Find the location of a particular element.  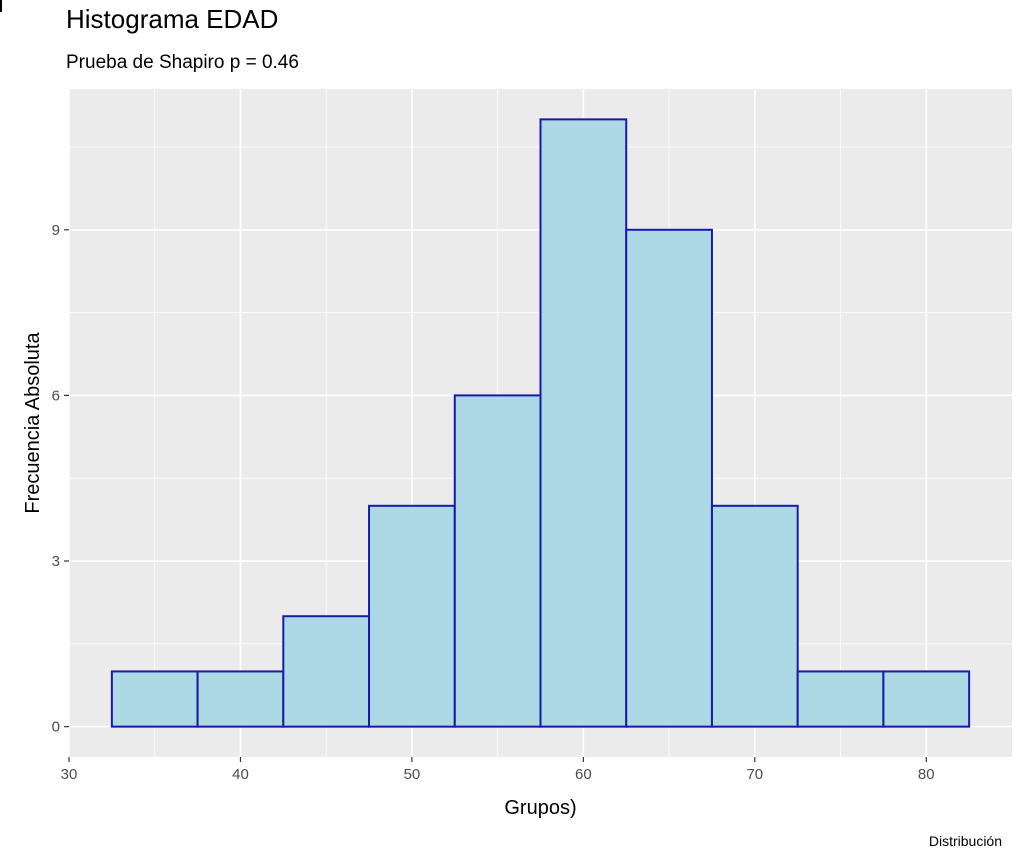

x-tick-label: 30 is located at coordinates (69, 774).